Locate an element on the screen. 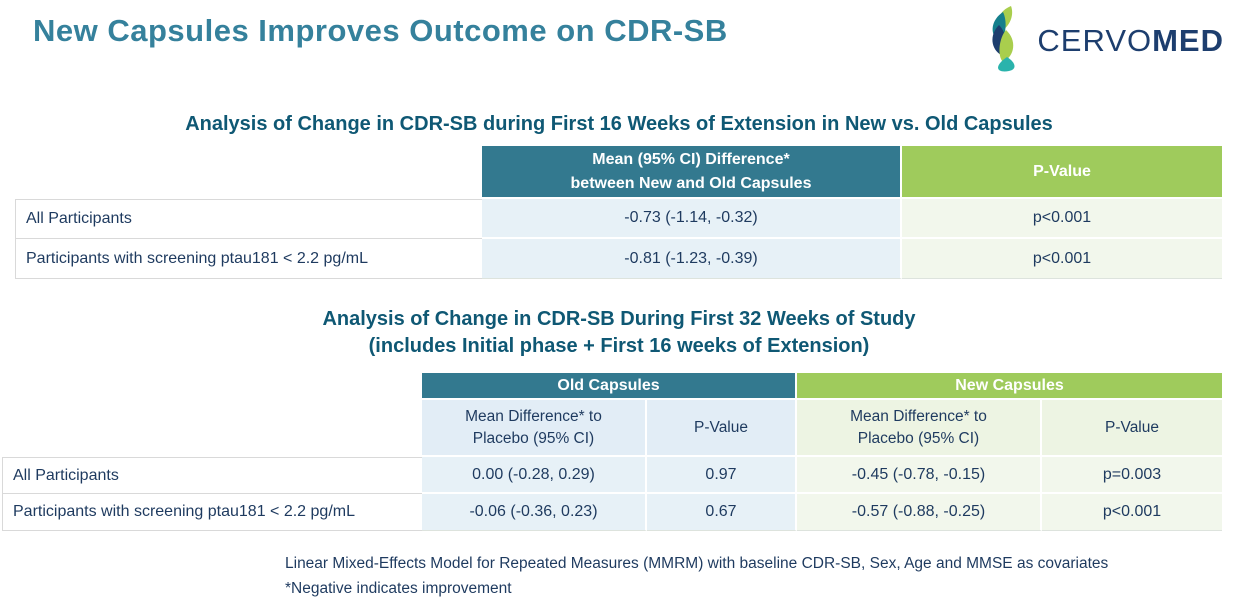 The width and height of the screenshot is (1238, 604). table1-header-mean-line1: Mean (95% CI) Difference* is located at coordinates (691, 159).